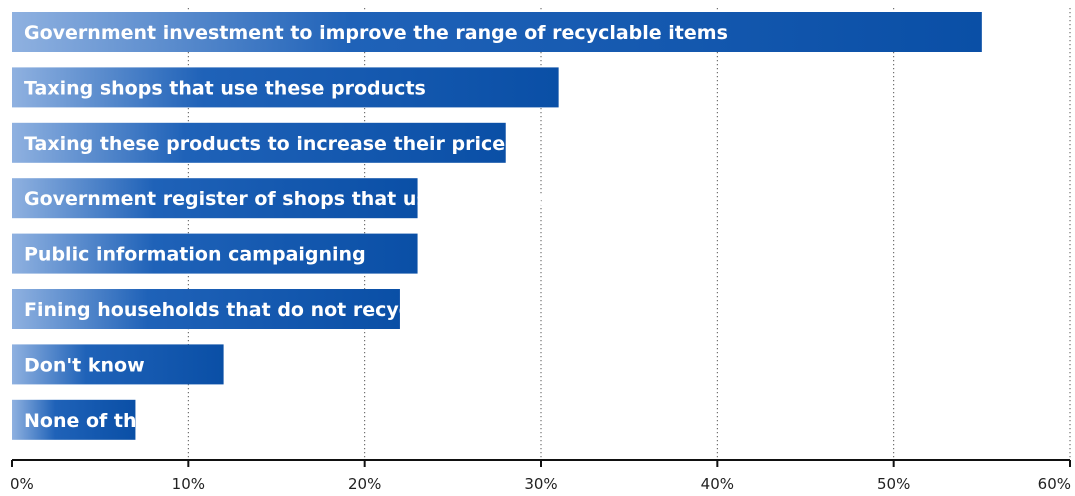  I want to click on x-tick-label-30: 30%, so click(540, 484).